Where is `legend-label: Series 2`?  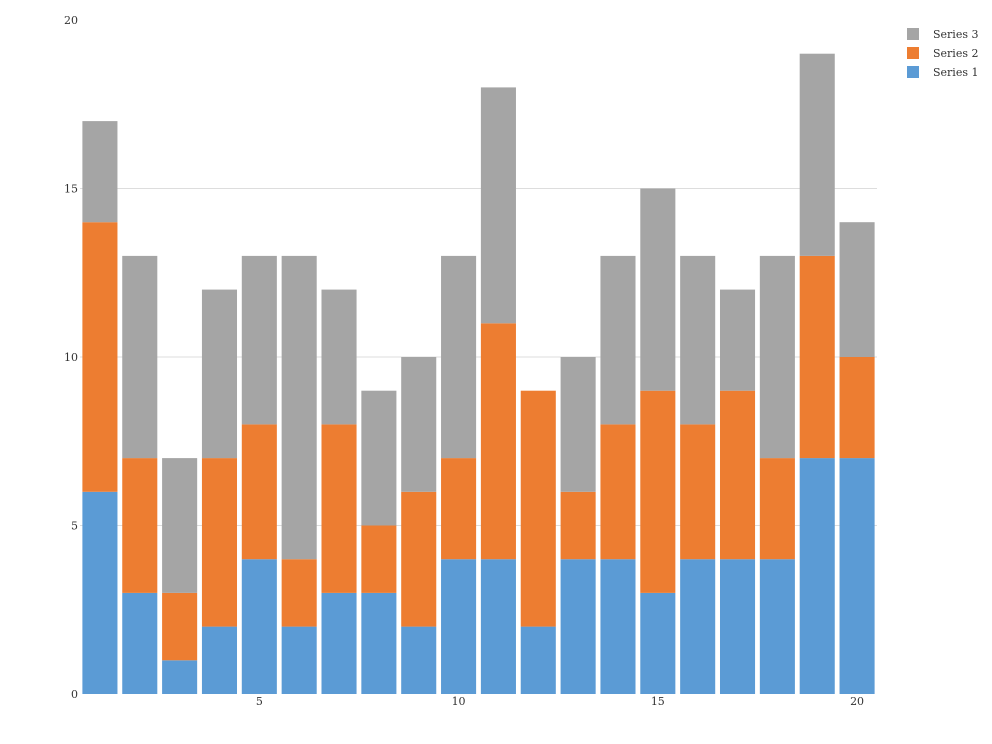
legend-label: Series 2 is located at coordinates (955, 53).